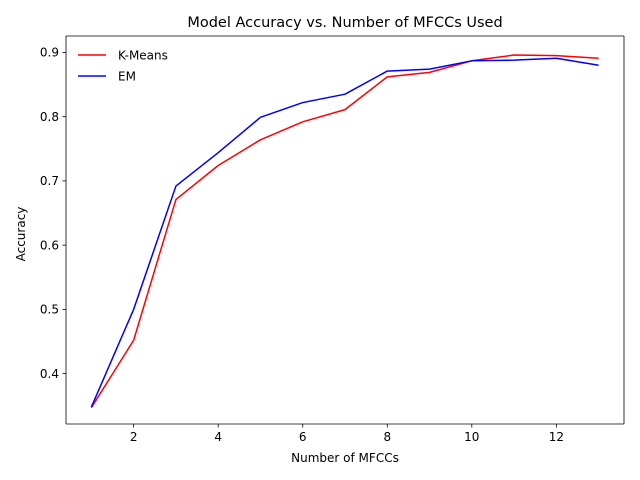  What do you see at coordinates (127, 76) in the screenshot?
I see `legend-label: EM` at bounding box center [127, 76].